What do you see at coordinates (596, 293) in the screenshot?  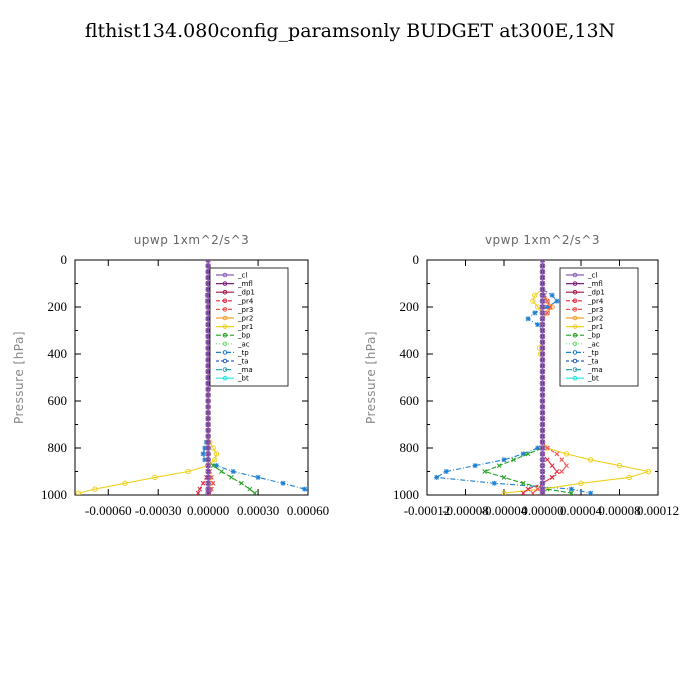 I see `vpwp-legend-label-dp1: _dp1` at bounding box center [596, 293].